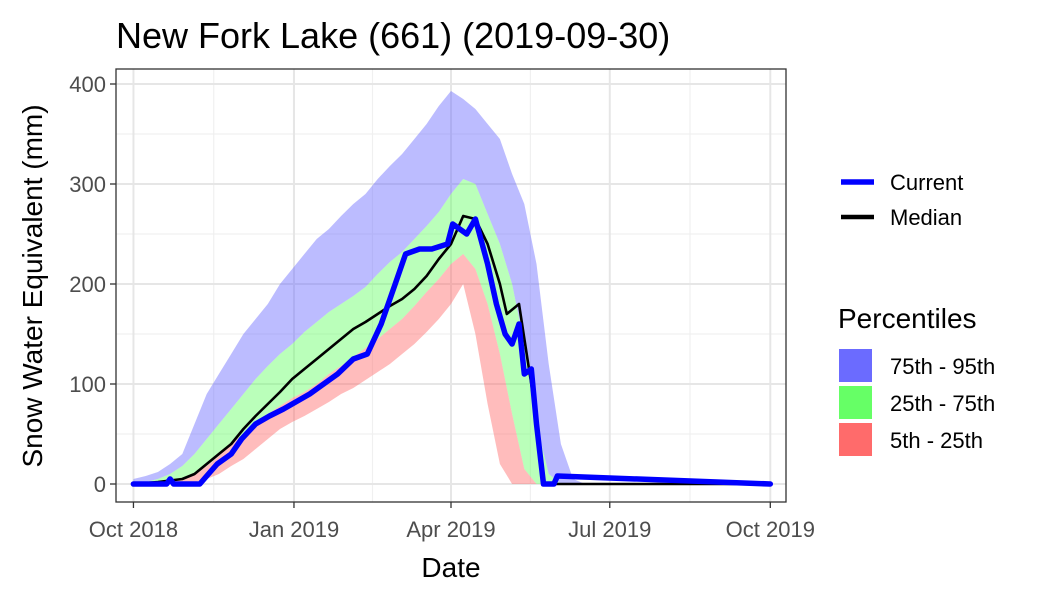 Image resolution: width=1050 pixels, height=600 pixels. Describe the element at coordinates (87, 84) in the screenshot. I see `y-tick-label: 400` at that location.